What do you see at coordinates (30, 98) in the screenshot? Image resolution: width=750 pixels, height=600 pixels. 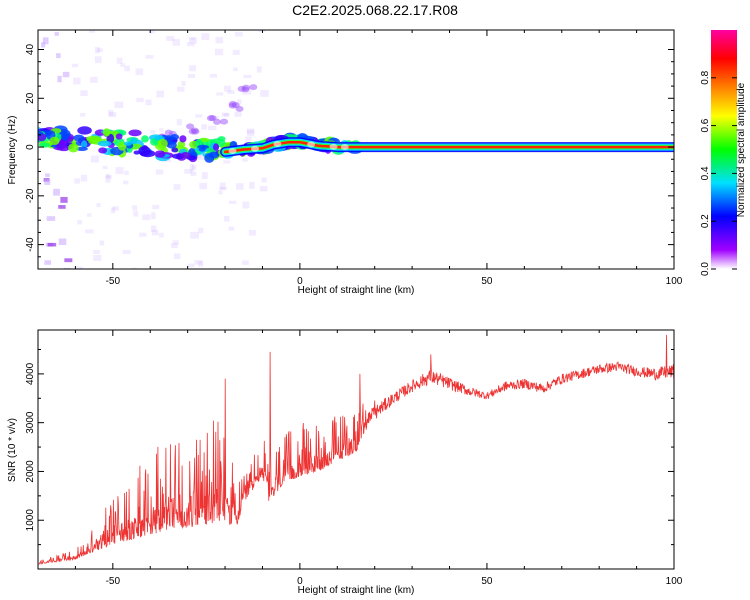 I see `y-tick-label: 20` at bounding box center [30, 98].